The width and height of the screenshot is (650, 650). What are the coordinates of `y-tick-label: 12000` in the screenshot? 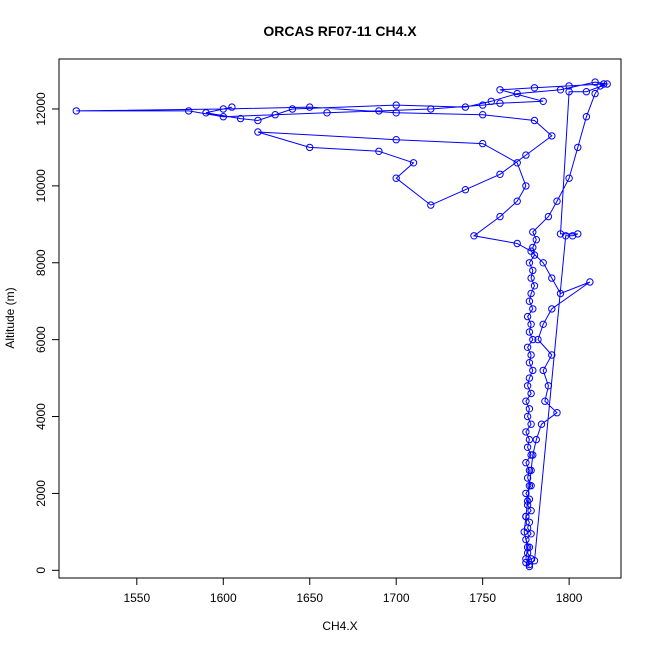 It's located at (41, 109).